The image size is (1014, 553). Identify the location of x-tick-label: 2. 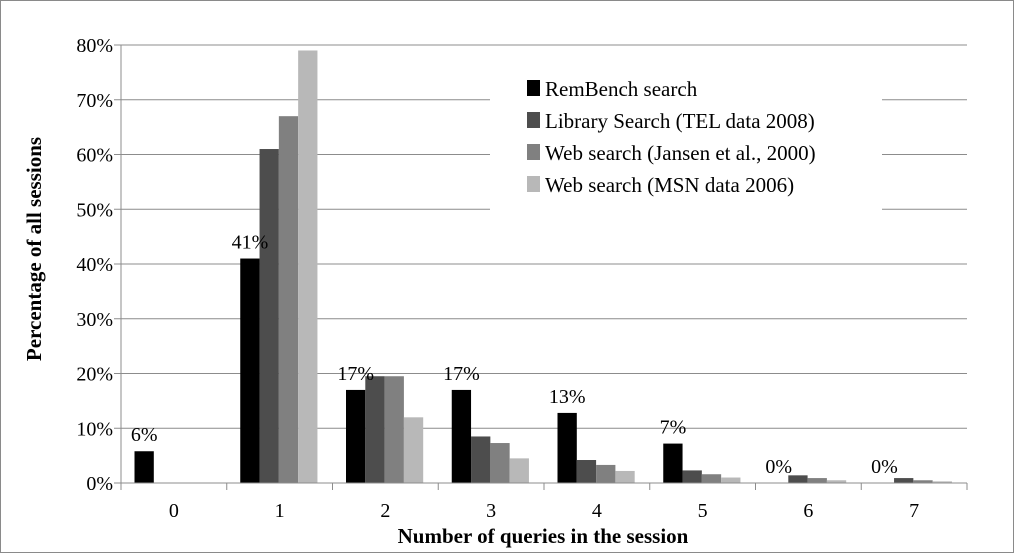
(385, 511).